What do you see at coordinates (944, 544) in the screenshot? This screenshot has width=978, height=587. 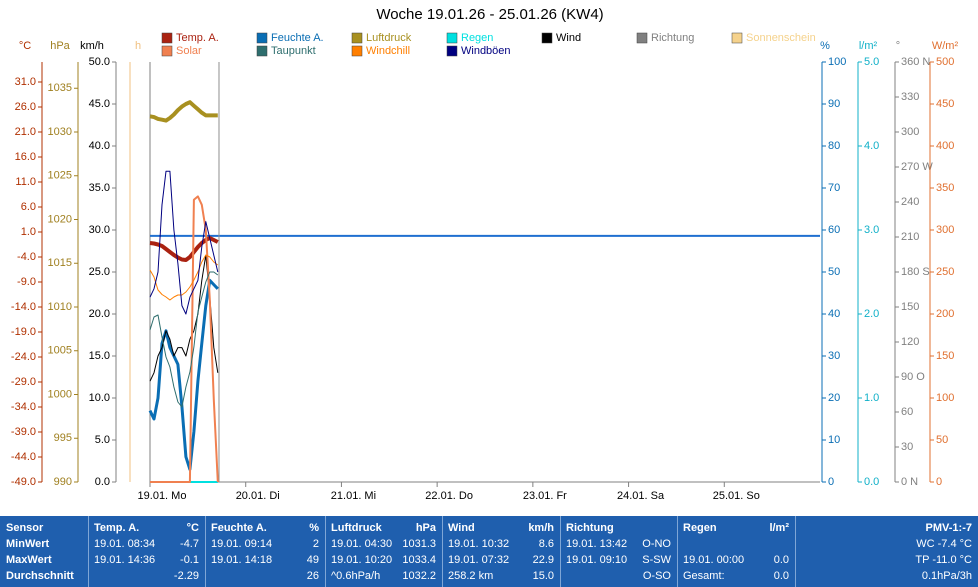 I see `cell-value: WC -7.4 °C` at bounding box center [944, 544].